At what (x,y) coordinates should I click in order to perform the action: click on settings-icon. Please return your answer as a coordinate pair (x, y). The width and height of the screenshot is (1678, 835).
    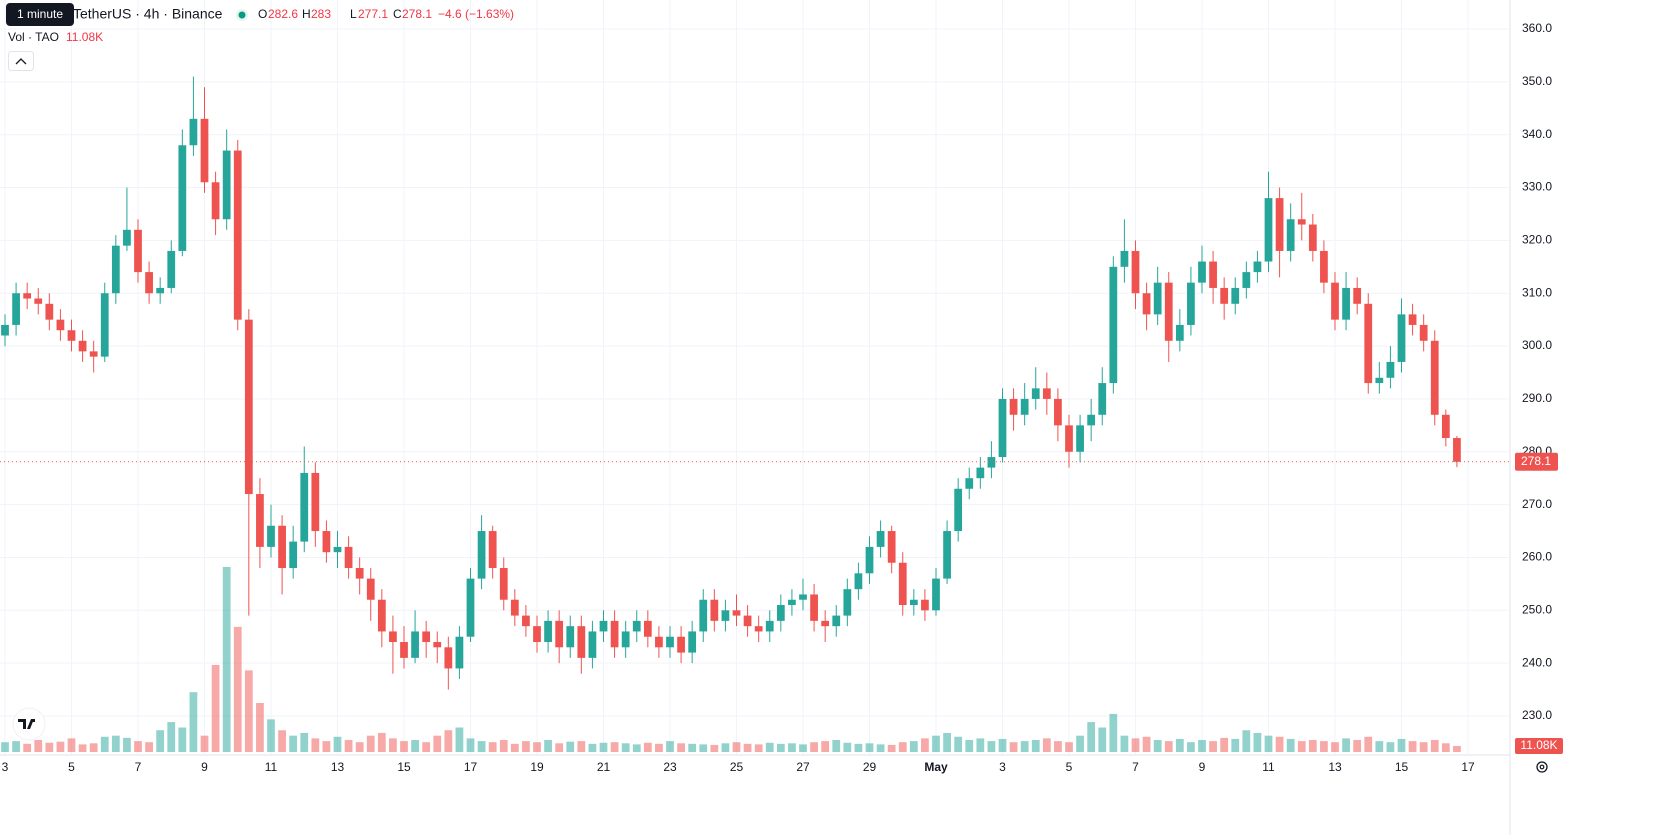
    Looking at the image, I should click on (1542, 767).